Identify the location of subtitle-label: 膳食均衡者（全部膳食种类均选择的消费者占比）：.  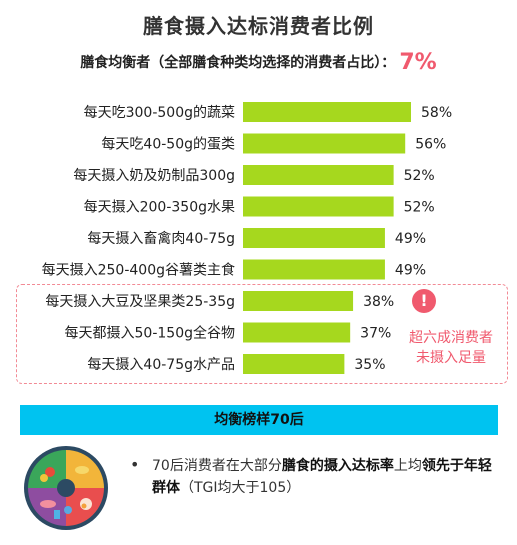
(238, 63).